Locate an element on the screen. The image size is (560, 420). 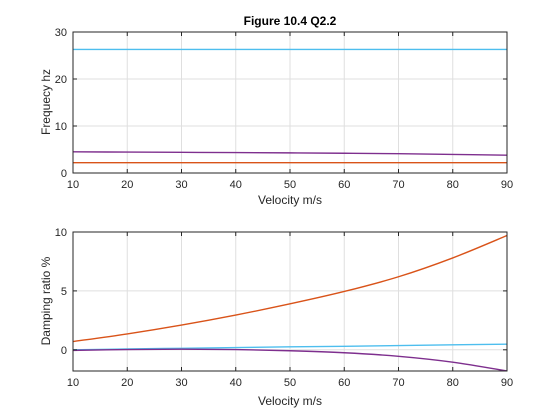
damping-y-tick-label: 0 is located at coordinates (64, 351).